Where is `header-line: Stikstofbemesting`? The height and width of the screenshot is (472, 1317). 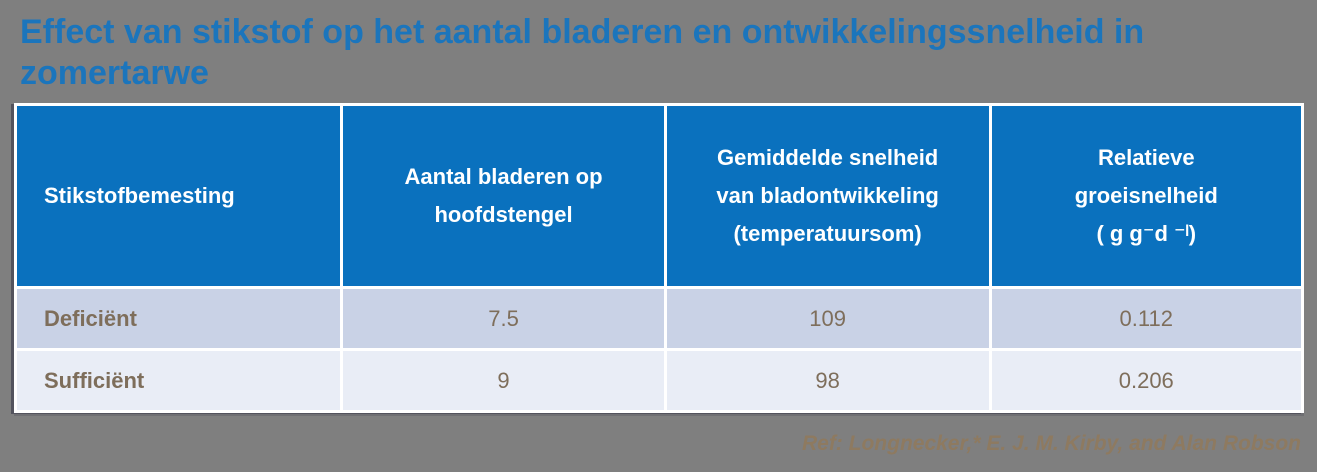
header-line: Stikstofbemesting is located at coordinates (139, 195).